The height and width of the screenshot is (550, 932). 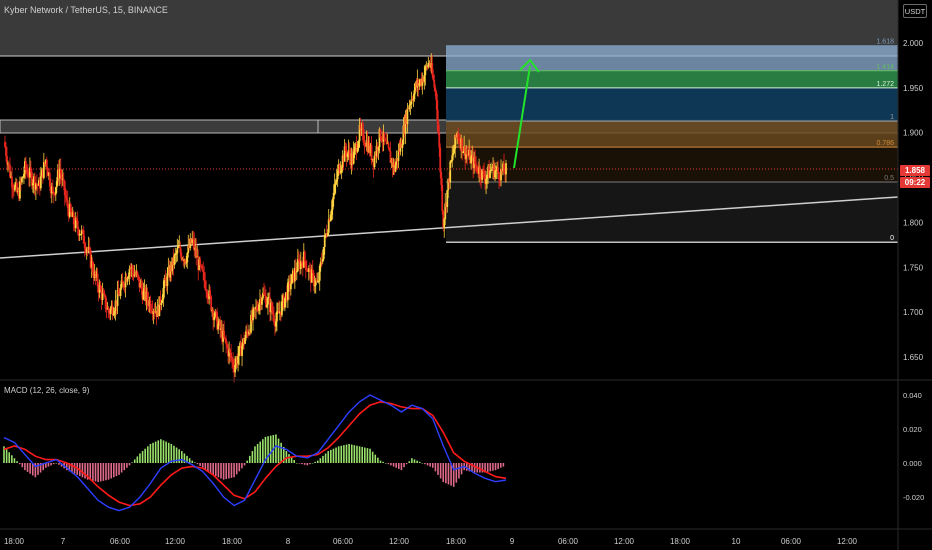 What do you see at coordinates (915, 11) in the screenshot?
I see `currency-button: USDT` at bounding box center [915, 11].